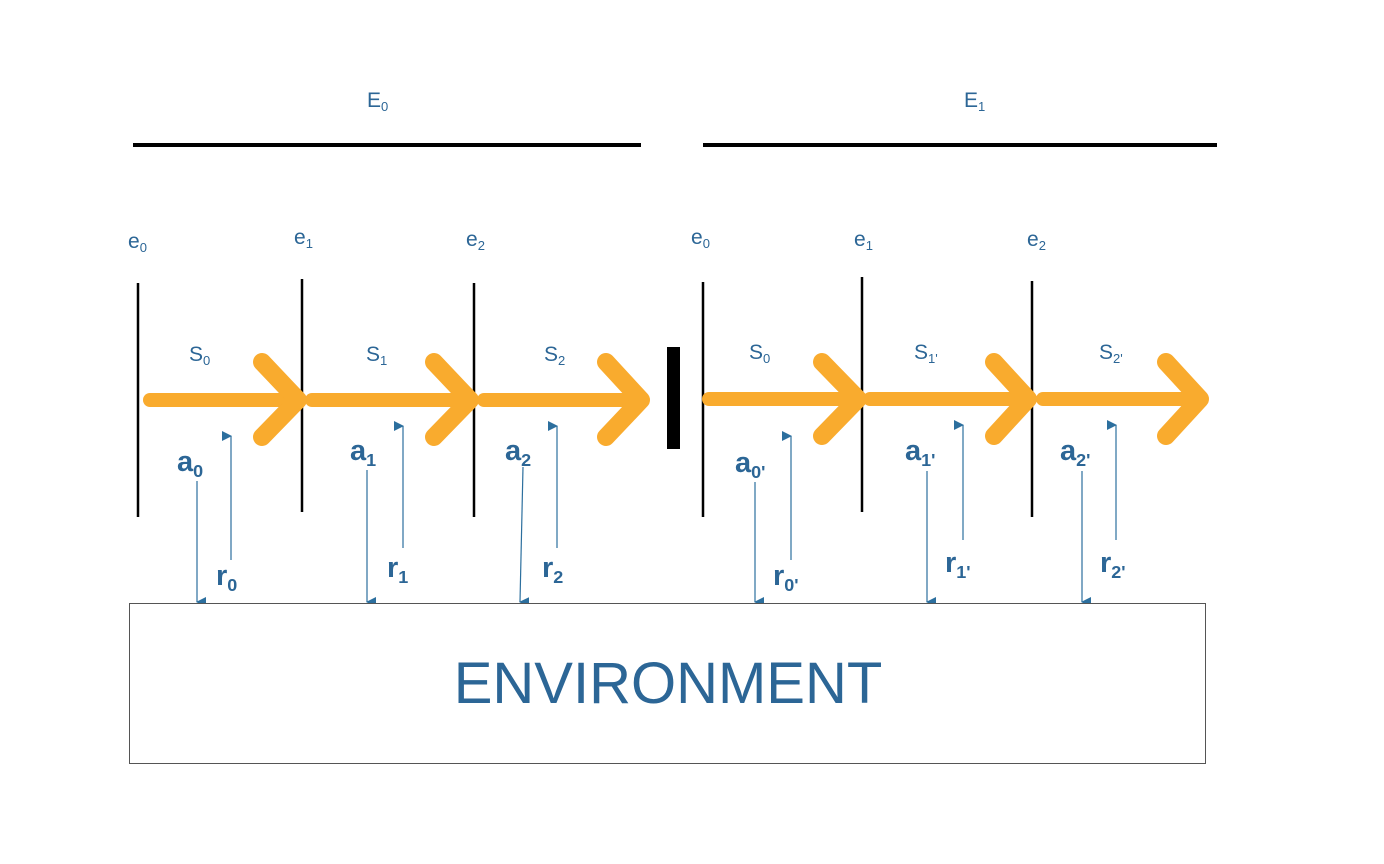 This screenshot has width=1384, height=864. What do you see at coordinates (378, 102) in the screenshot?
I see `episode-label: E0` at bounding box center [378, 102].